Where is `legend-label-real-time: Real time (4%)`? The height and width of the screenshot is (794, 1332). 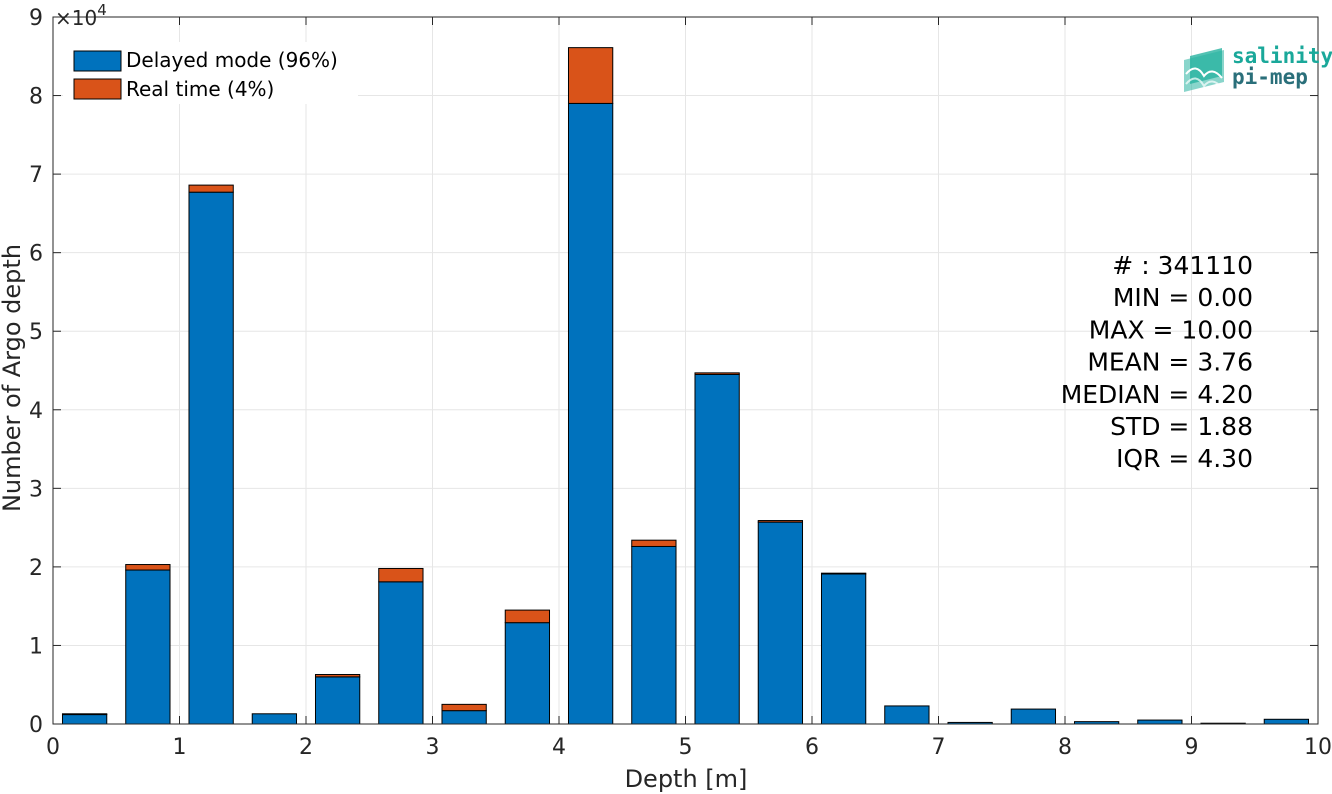
legend-label-real-time: Real time (4%) is located at coordinates (200, 89).